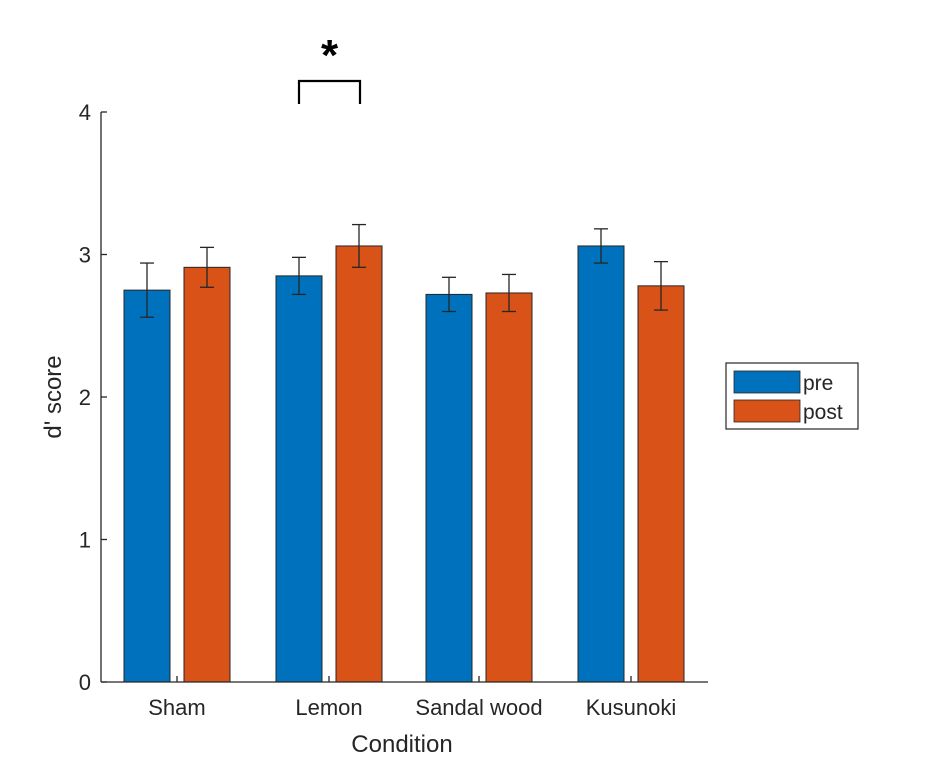  I want to click on x-tick-label: Sham, so click(176, 707).